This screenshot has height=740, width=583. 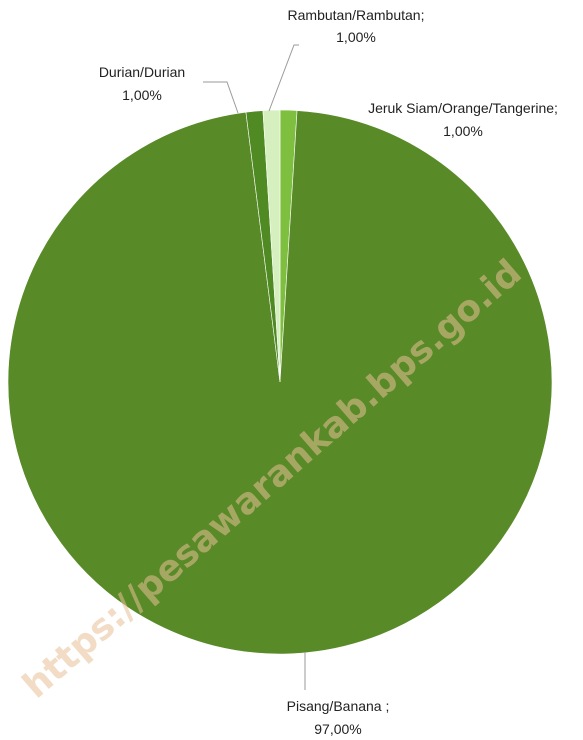 What do you see at coordinates (356, 15) in the screenshot?
I see `slice-label-rambutan-name: Rambutan/Rambutan;` at bounding box center [356, 15].